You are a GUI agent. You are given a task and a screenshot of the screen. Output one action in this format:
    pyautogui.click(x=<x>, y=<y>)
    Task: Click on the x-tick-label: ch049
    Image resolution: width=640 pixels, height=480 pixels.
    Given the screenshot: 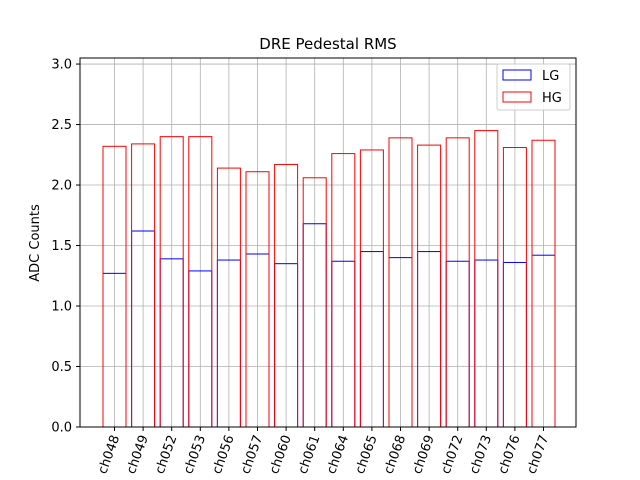 What is the action you would take?
    pyautogui.click(x=138, y=454)
    